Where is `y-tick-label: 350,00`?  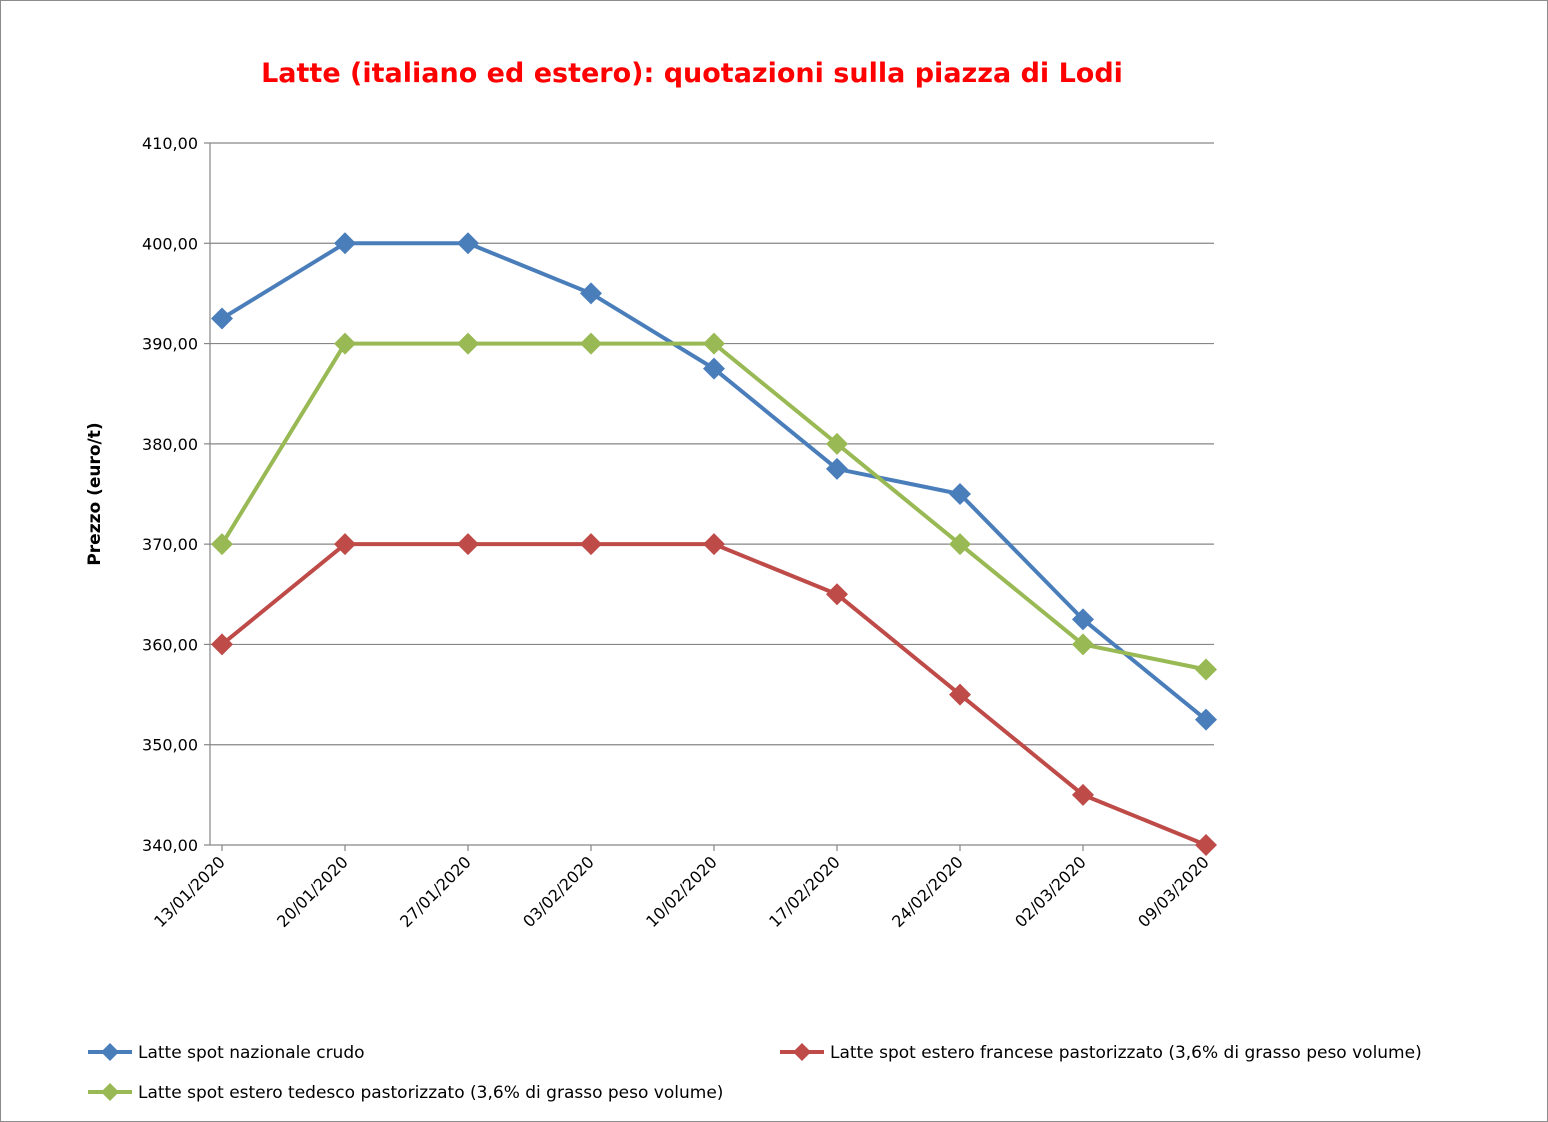
y-tick-label: 350,00 is located at coordinates (170, 745).